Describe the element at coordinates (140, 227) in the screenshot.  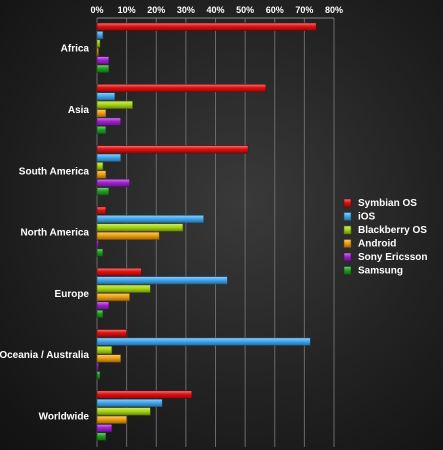
I see `bar-north-america-blackberry-os` at that location.